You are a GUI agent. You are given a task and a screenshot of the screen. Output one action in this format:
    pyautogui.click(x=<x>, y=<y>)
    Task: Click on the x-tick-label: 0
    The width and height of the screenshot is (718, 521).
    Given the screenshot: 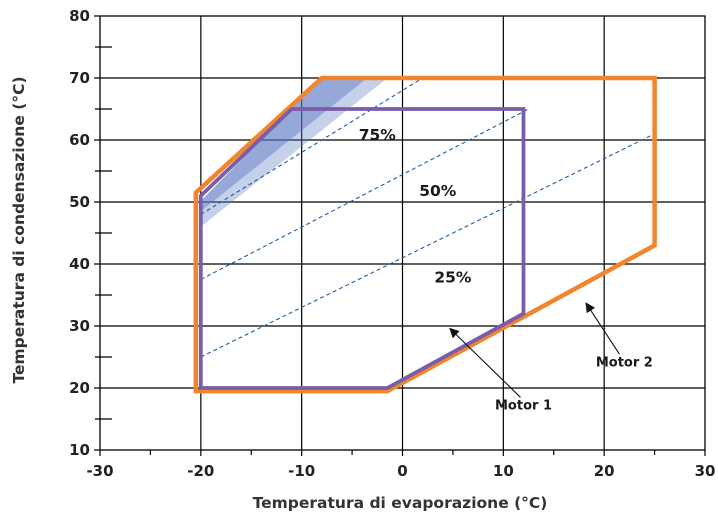 What is the action you would take?
    pyautogui.click(x=402, y=471)
    